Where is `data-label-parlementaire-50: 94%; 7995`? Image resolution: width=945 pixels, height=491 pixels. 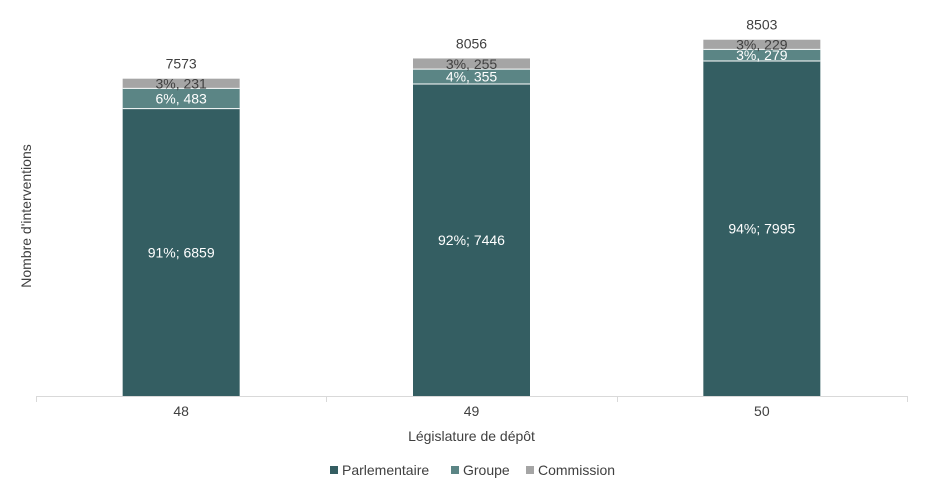
data-label-parlementaire-50: 94%; 7995 is located at coordinates (761, 229).